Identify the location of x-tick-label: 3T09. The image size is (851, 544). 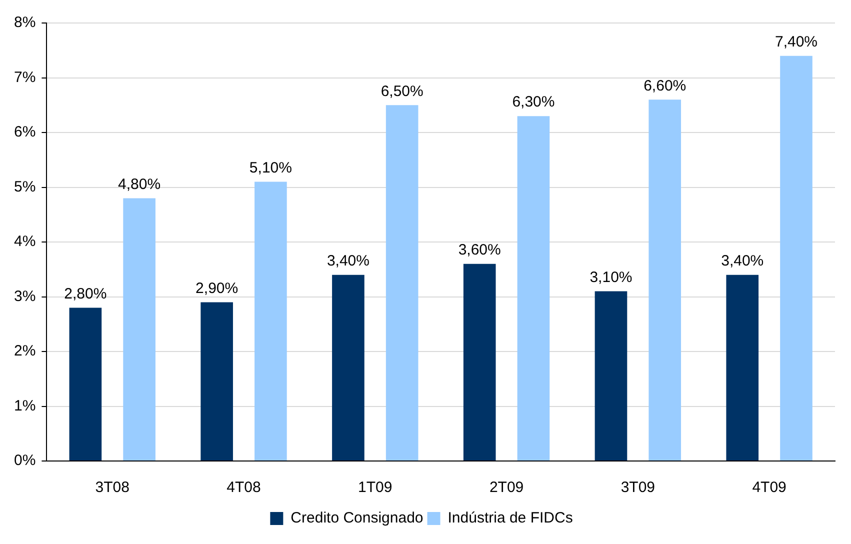
(638, 487).